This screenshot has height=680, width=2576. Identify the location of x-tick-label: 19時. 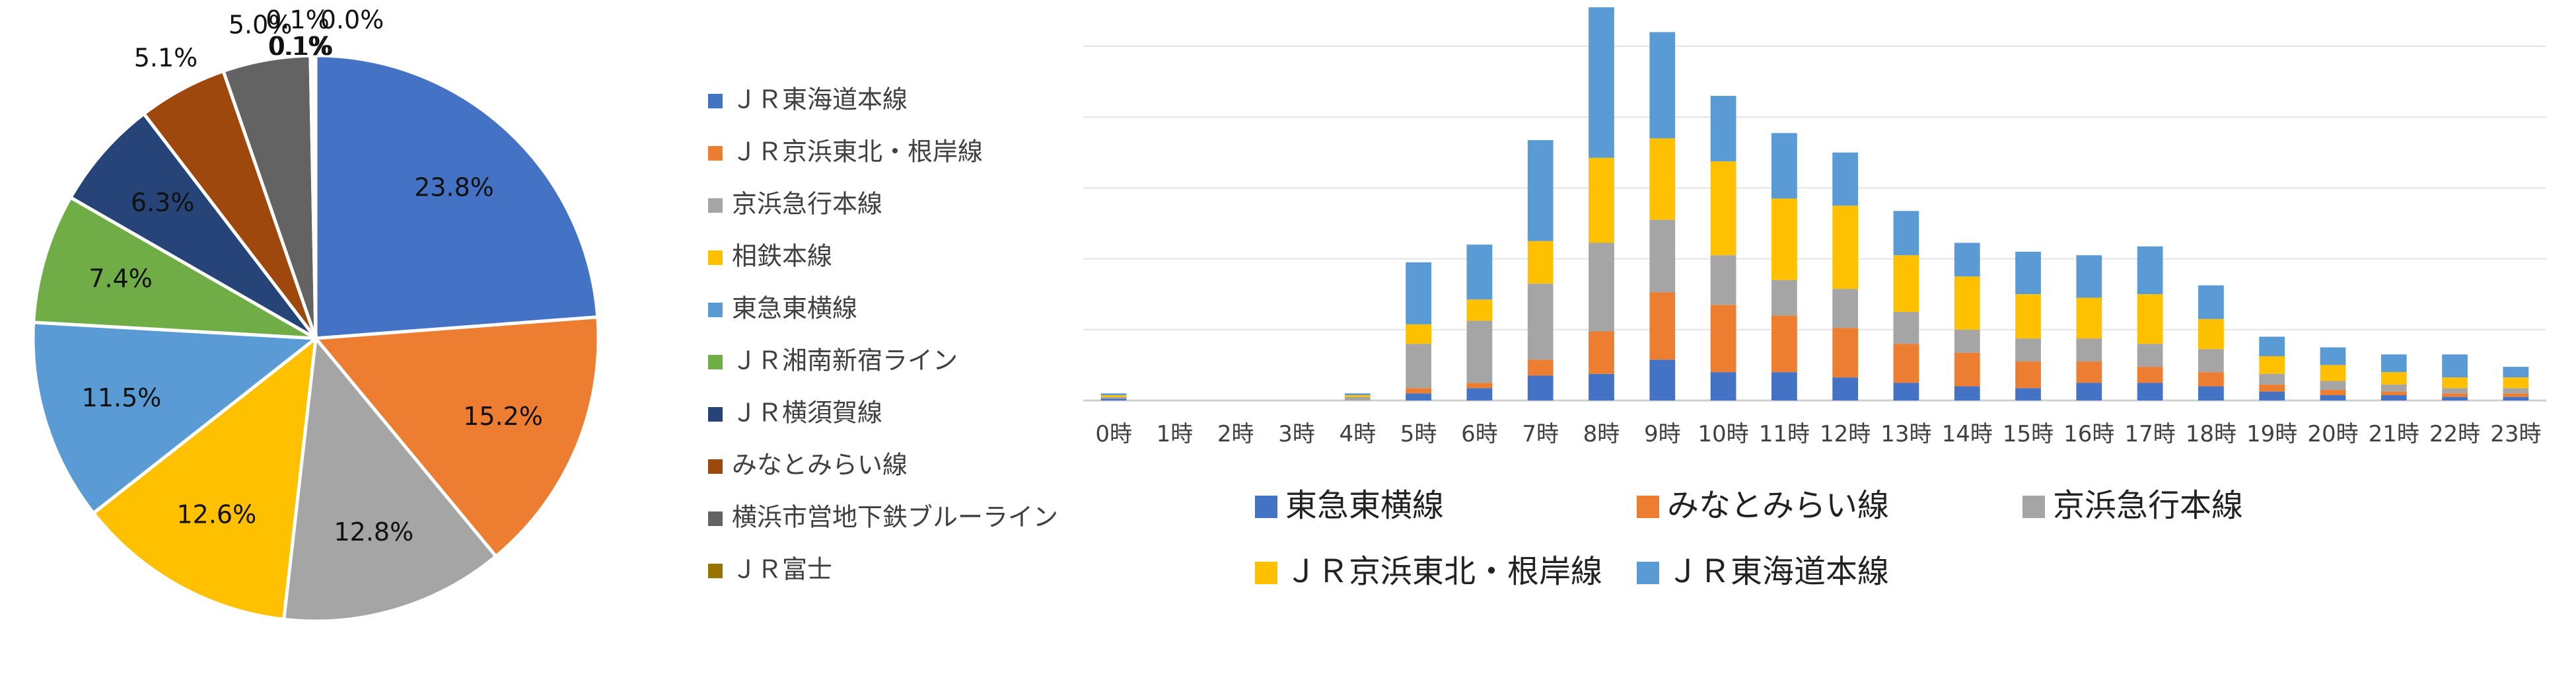
(2272, 434).